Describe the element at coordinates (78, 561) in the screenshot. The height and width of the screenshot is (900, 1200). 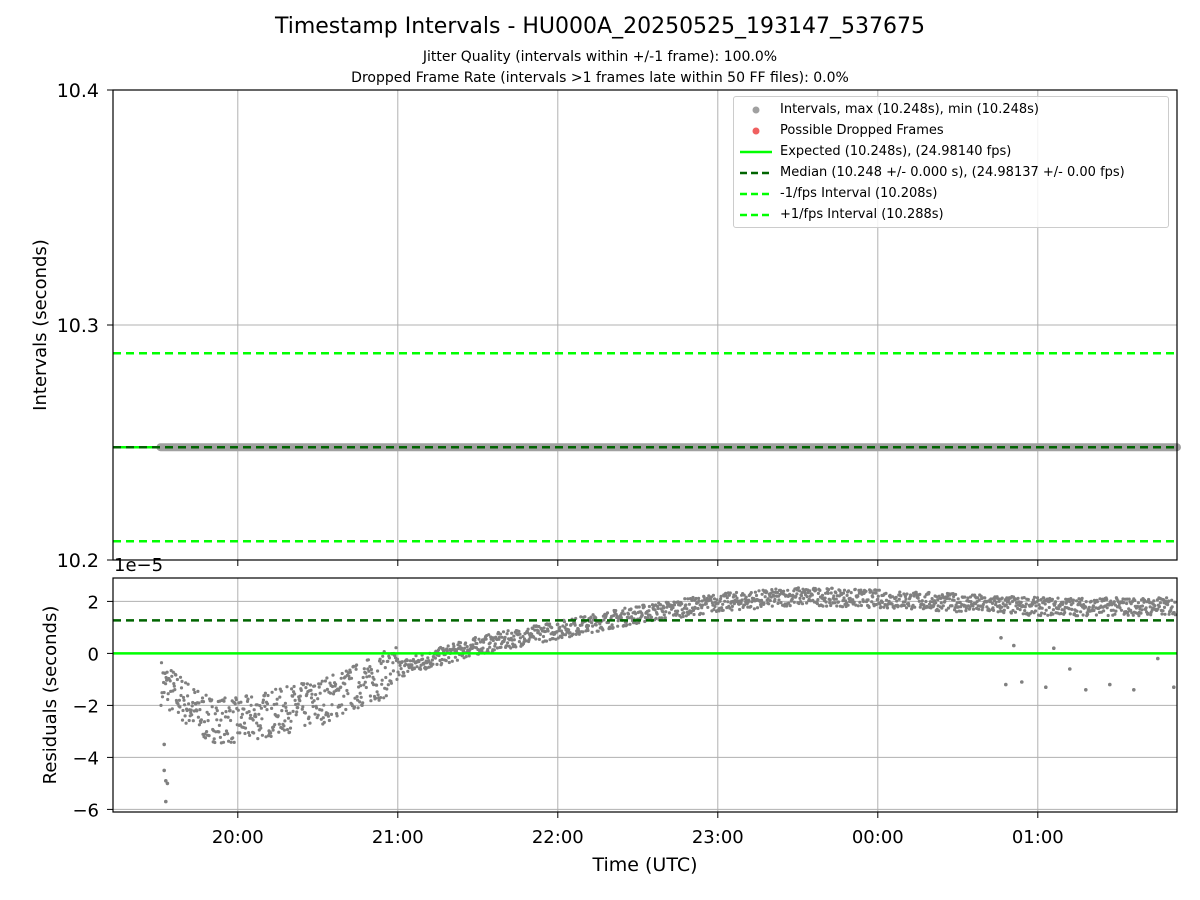
I see `top-y-tick-label: 10.2` at that location.